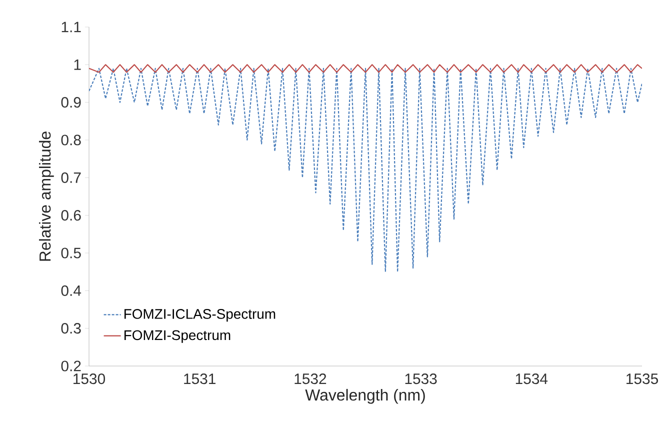 The height and width of the screenshot is (426, 668). Describe the element at coordinates (71, 177) in the screenshot. I see `y-tick-label: 0.7` at that location.